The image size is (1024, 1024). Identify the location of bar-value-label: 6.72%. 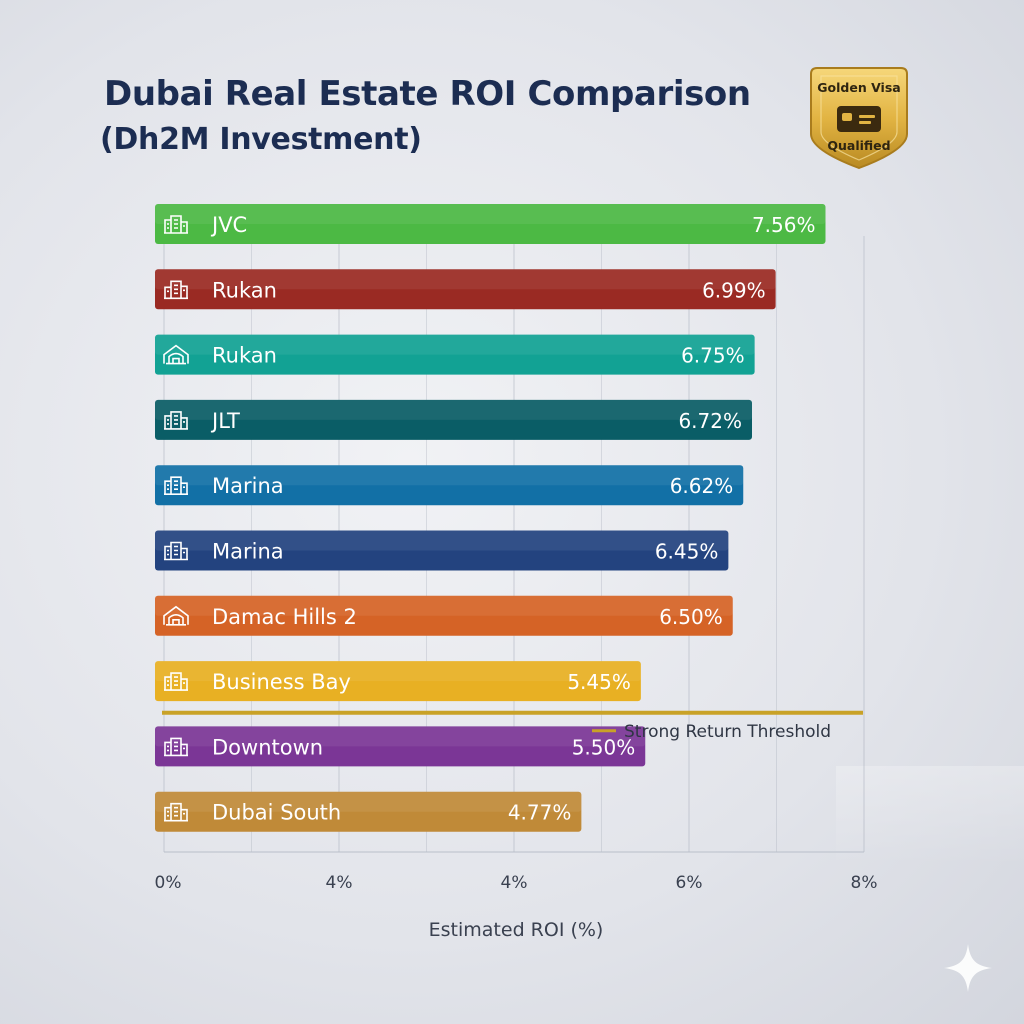
(710, 421).